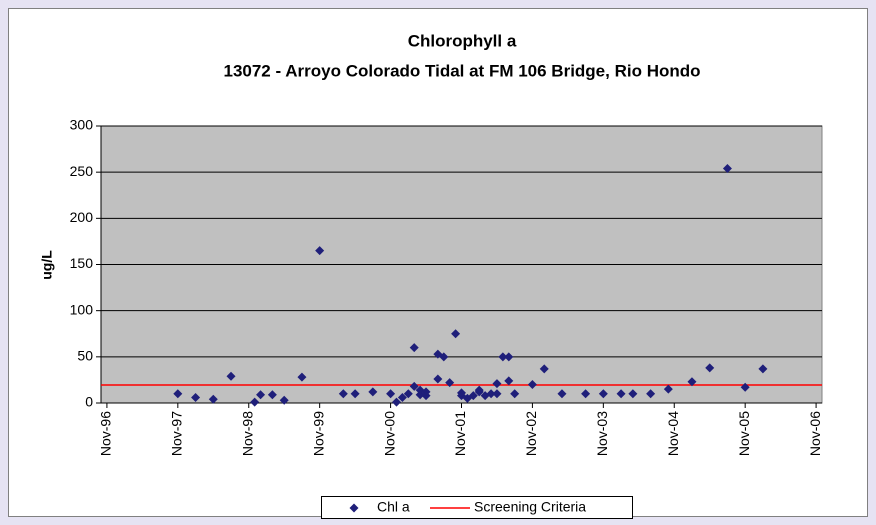  I want to click on x-tick-label: Nov-02, so click(531, 433).